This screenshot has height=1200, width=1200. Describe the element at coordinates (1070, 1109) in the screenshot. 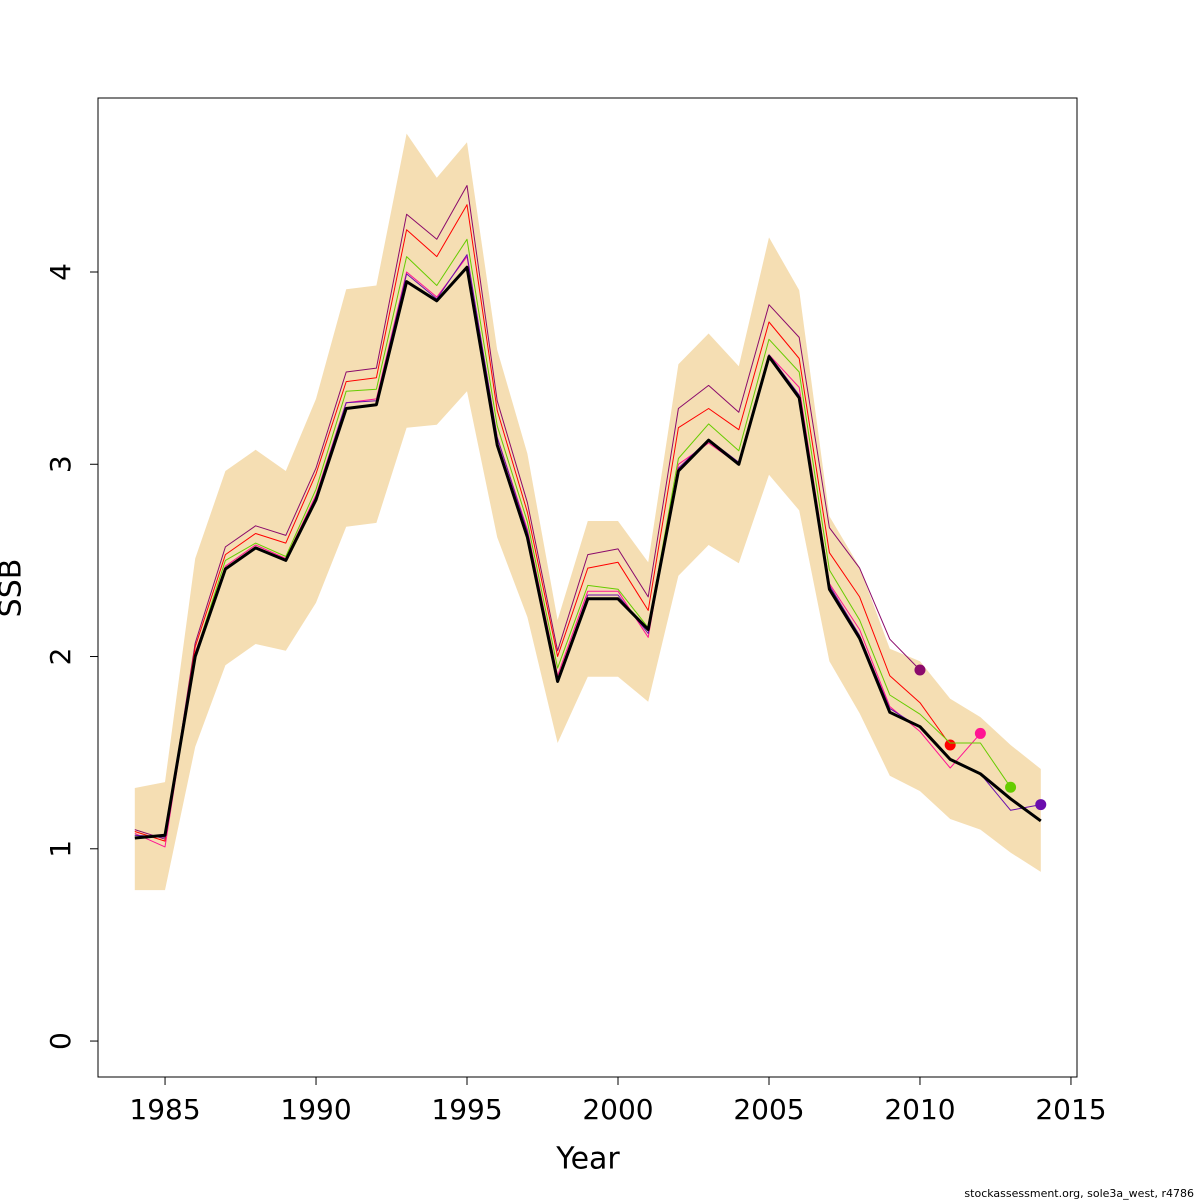

I see `x-tick-label: 2015` at that location.